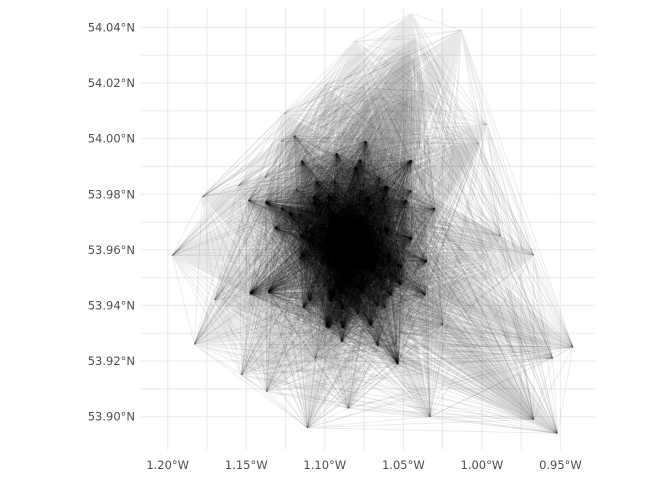 Image resolution: width=672 pixels, height=480 pixels. Describe the element at coordinates (363, 465) in the screenshot. I see `x-axis-ticks: 1.20°W 1.15°W 1.10°W 1.05°W 1.00°W 0.95°W` at that location.